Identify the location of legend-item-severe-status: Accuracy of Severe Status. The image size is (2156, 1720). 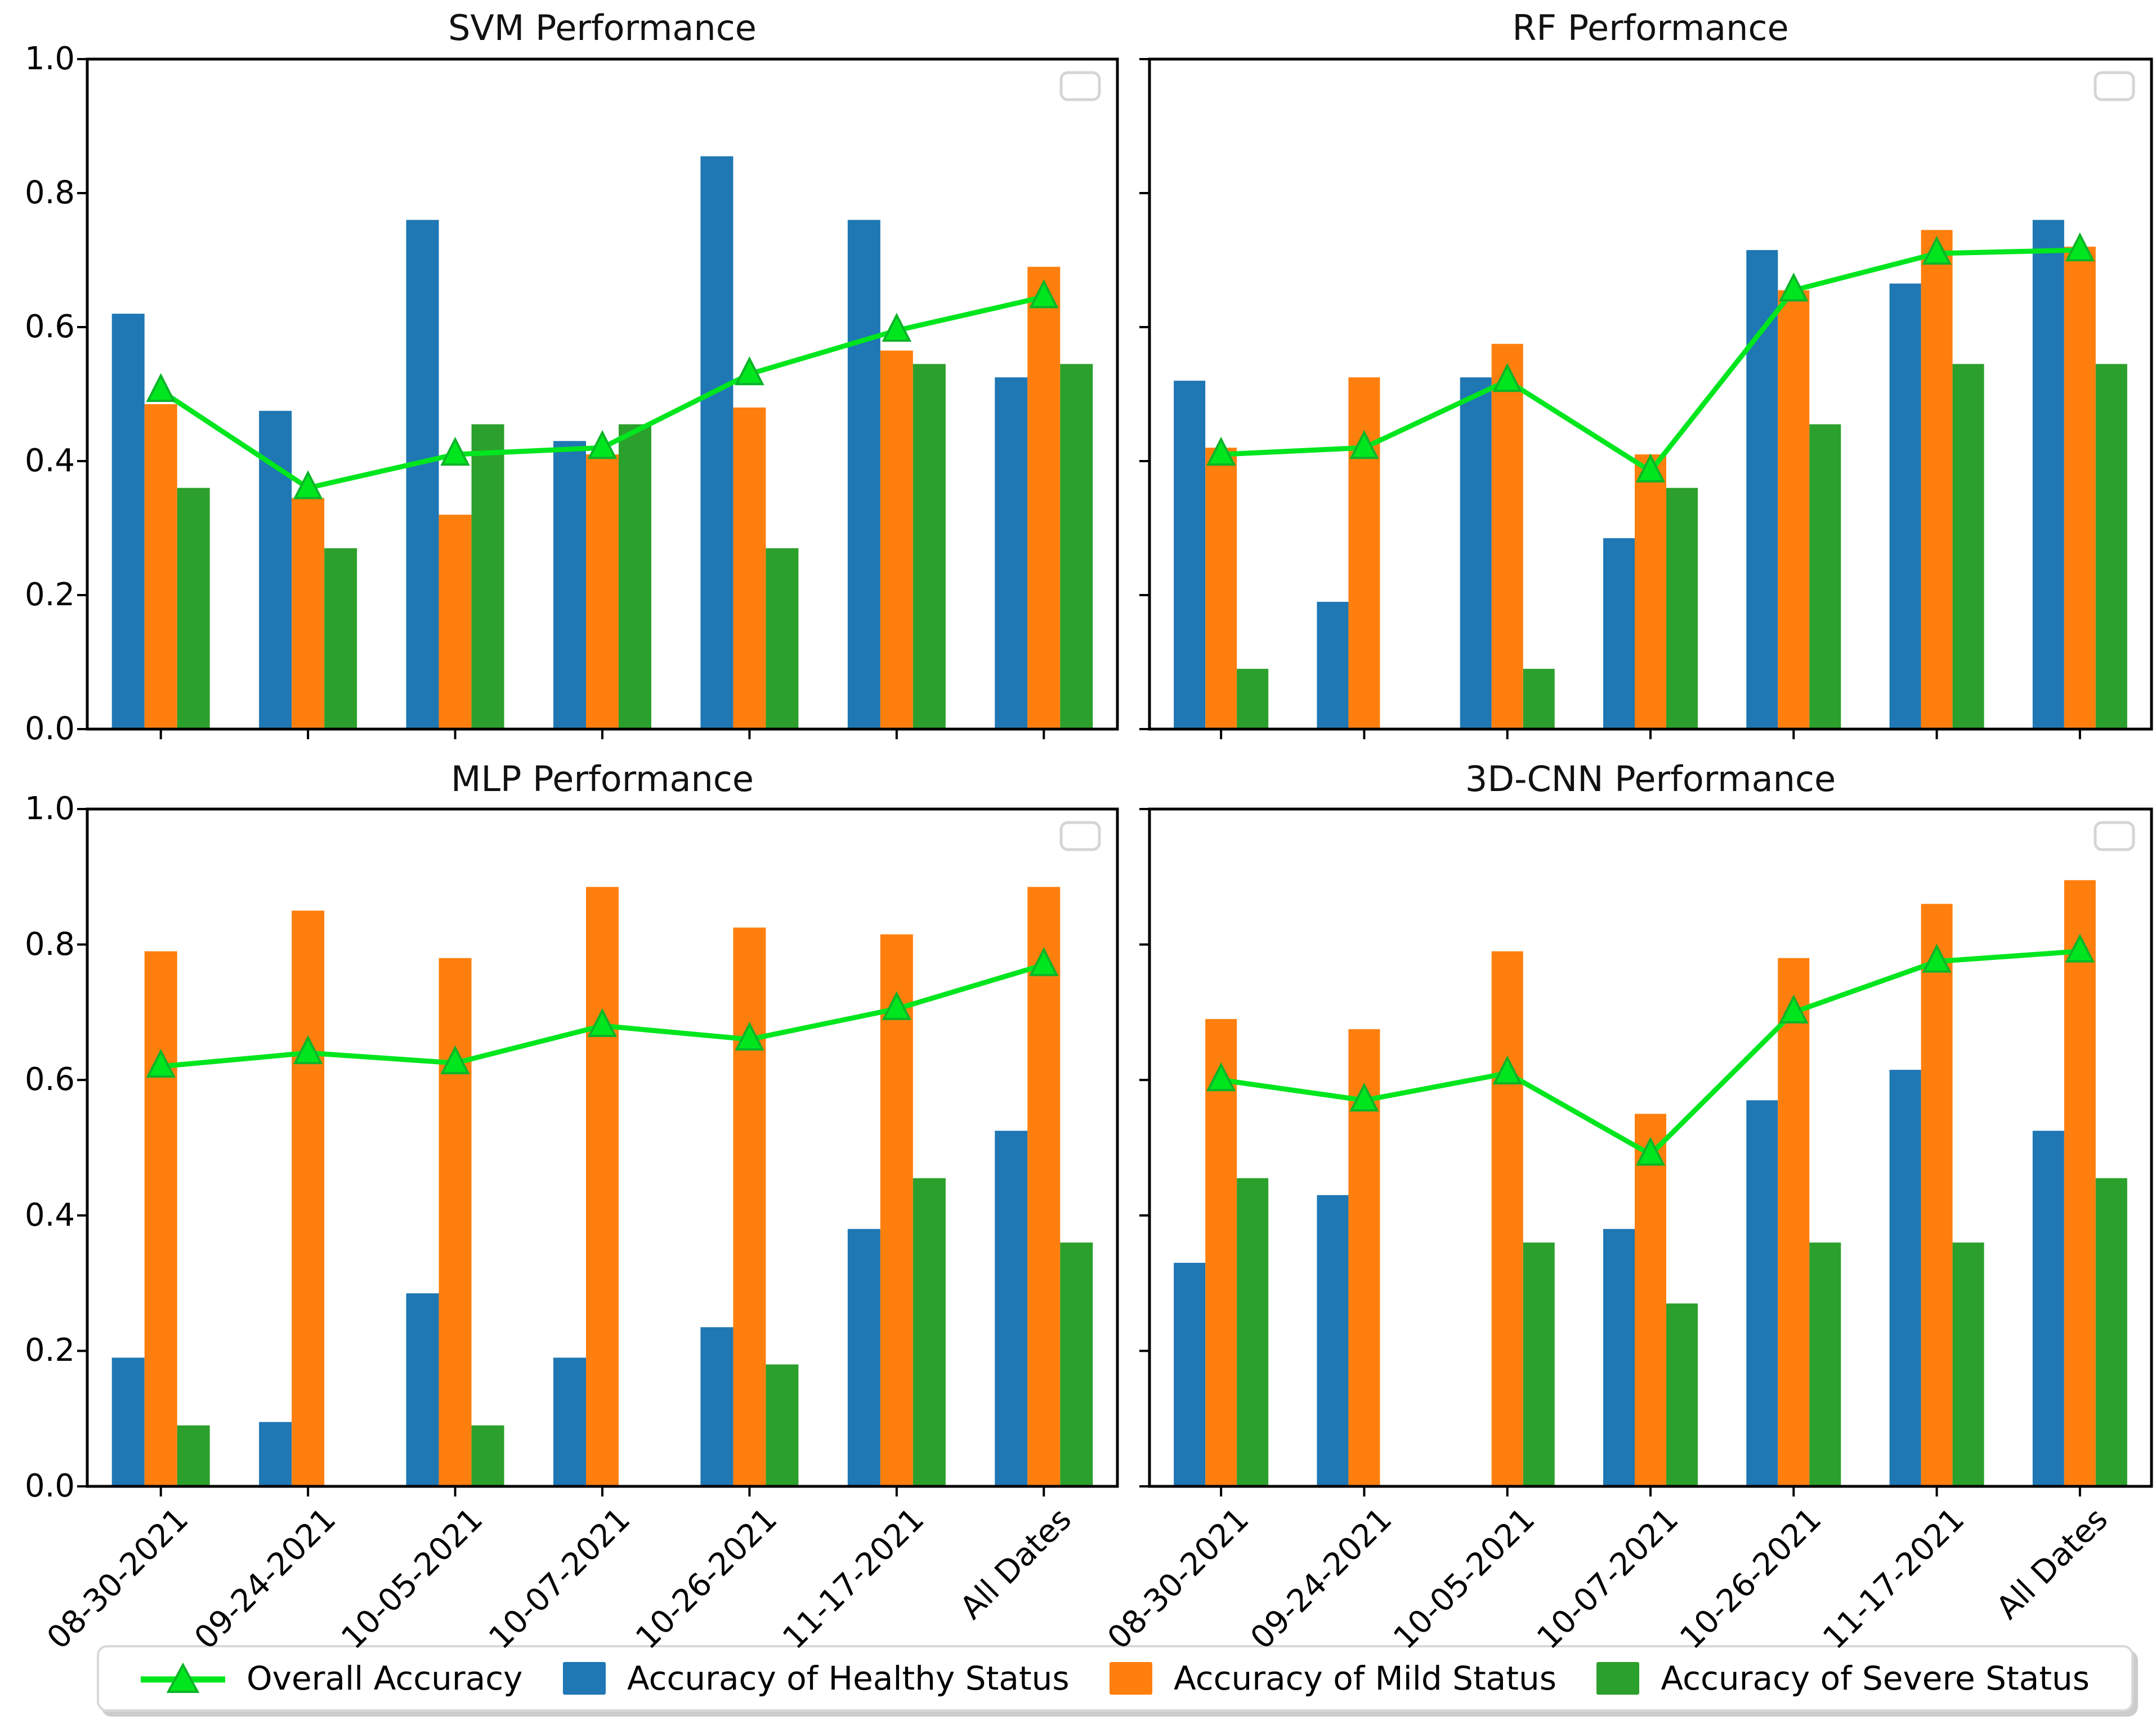
(1843, 1678).